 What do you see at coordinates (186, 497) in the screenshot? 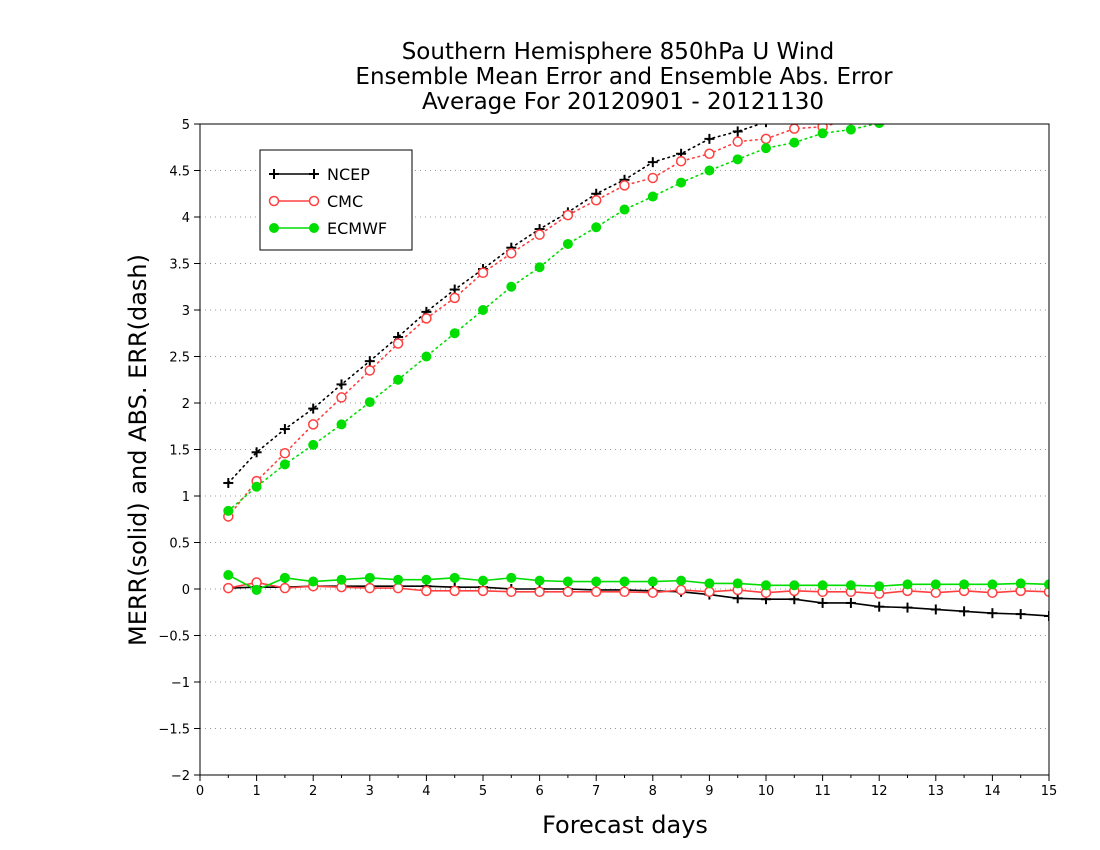
I see `y-tick-label: 1` at bounding box center [186, 497].